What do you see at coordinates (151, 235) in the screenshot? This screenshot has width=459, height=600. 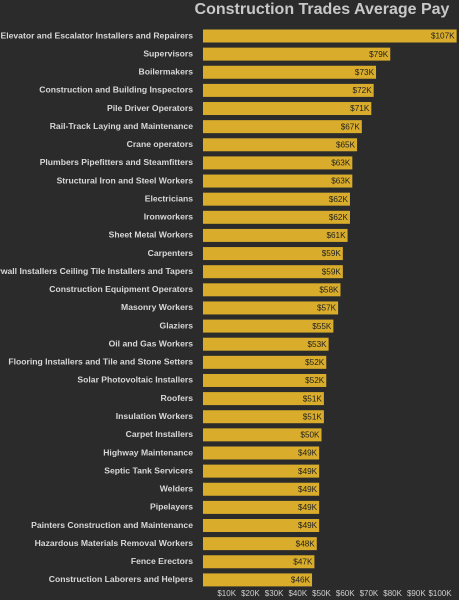 I see `y-tick-label: Sheet Metal Workers` at bounding box center [151, 235].